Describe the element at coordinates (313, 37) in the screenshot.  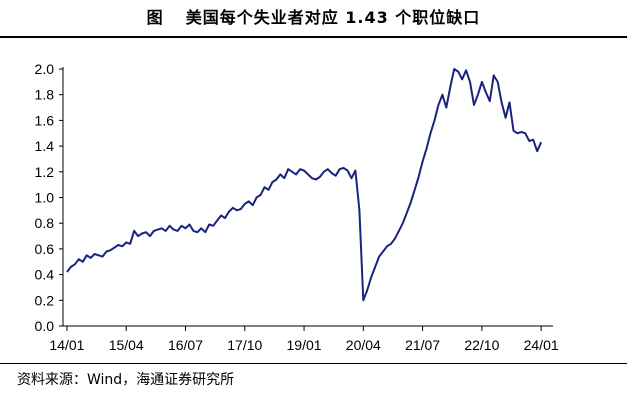
I see `top-rule` at that location.